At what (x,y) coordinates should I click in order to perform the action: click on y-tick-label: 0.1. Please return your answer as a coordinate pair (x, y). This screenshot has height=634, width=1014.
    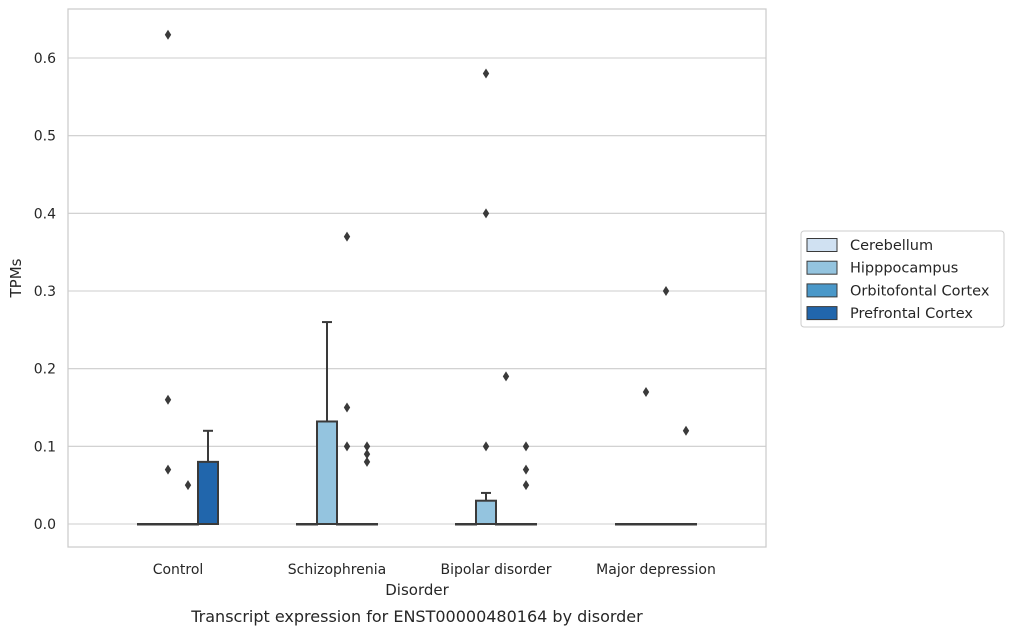
    Looking at the image, I should click on (45, 447).